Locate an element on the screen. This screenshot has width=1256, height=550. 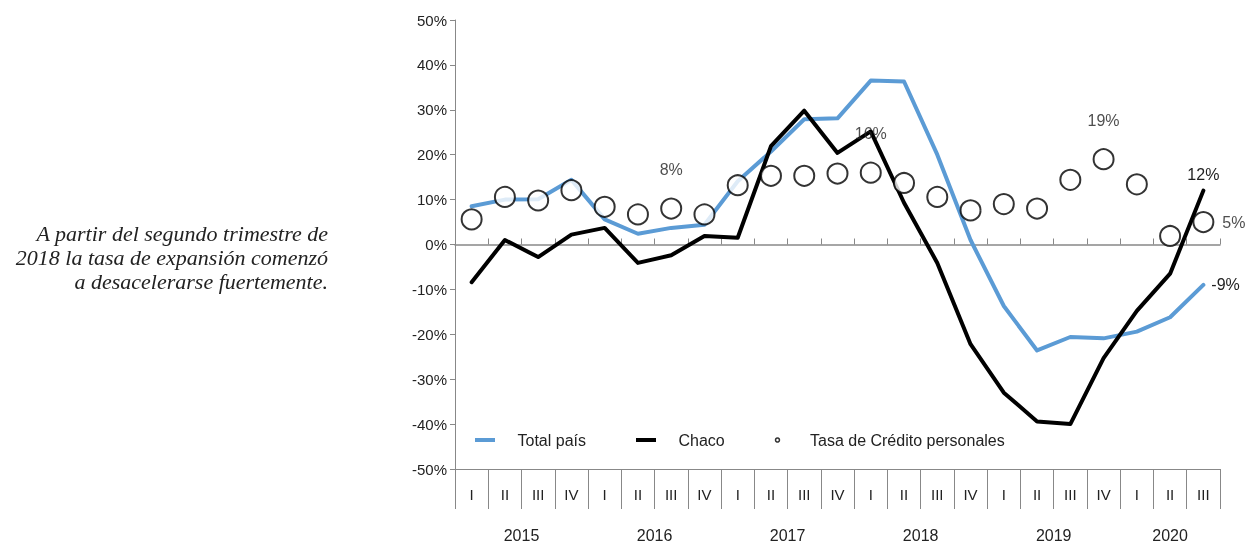
data-label: 19% is located at coordinates (1103, 120).